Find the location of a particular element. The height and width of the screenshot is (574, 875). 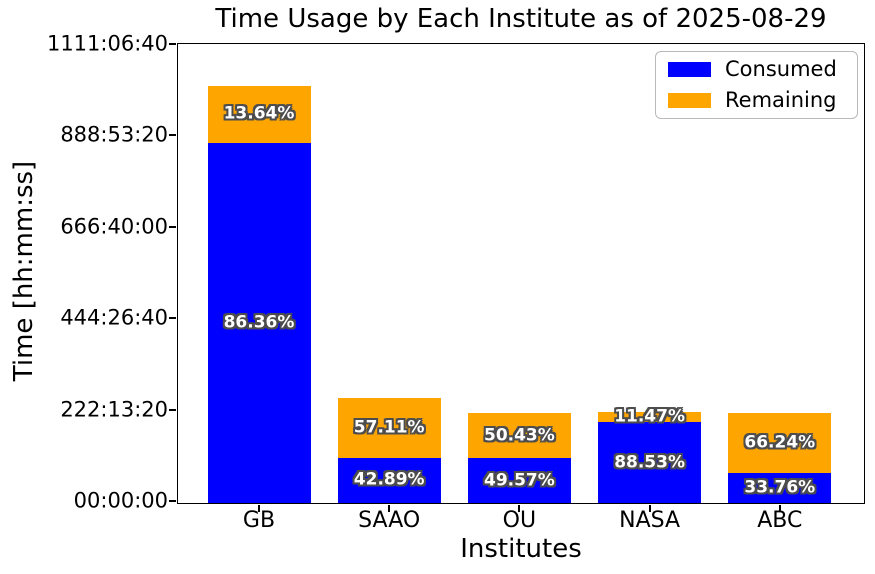

bar-ABC: 33.76% 66.24% is located at coordinates (780, 457).